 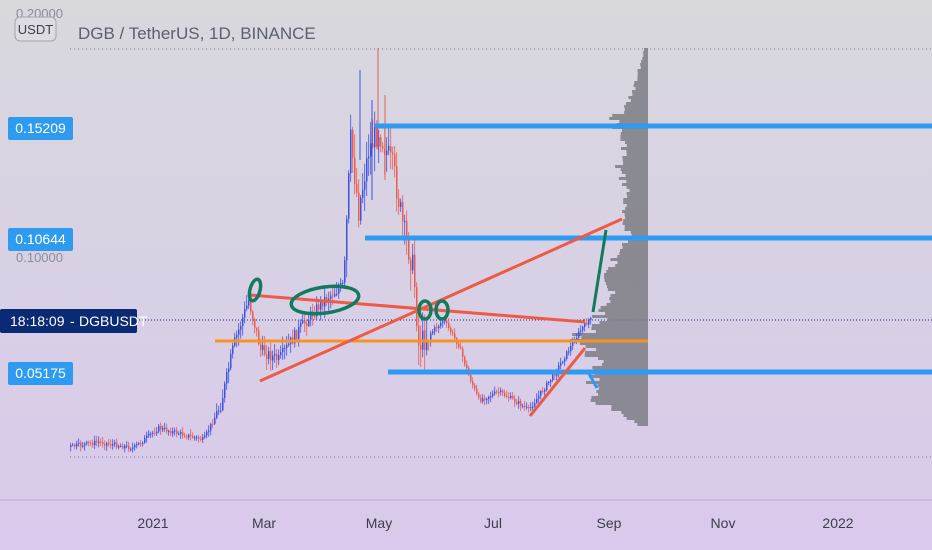 I want to click on trend-line-short, so click(x=557, y=382).